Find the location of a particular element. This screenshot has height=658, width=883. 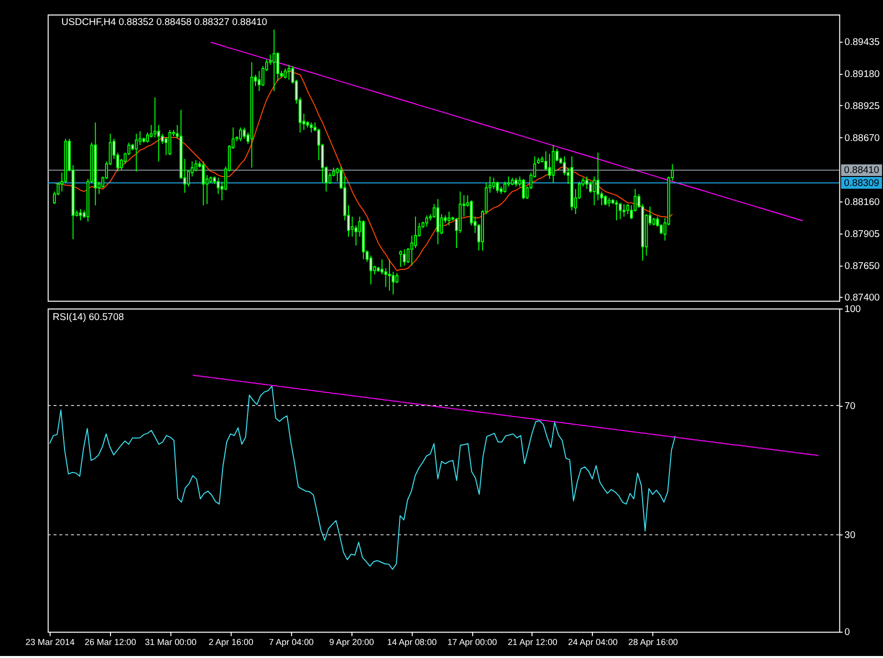

x-tick-label: 21 Apr 12:00 is located at coordinates (533, 641).